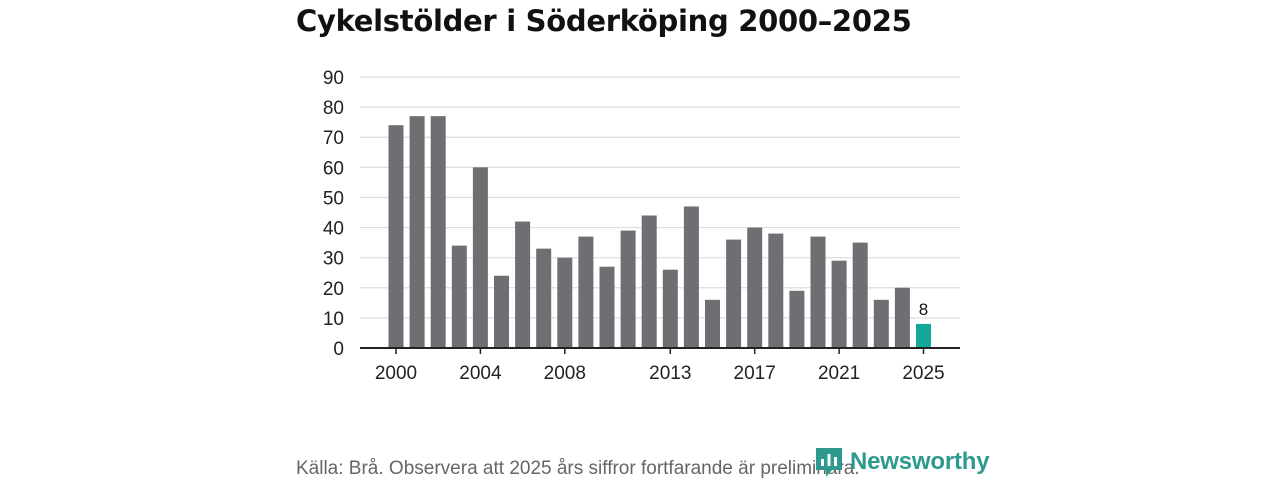  I want to click on bar-2006, so click(523, 284).